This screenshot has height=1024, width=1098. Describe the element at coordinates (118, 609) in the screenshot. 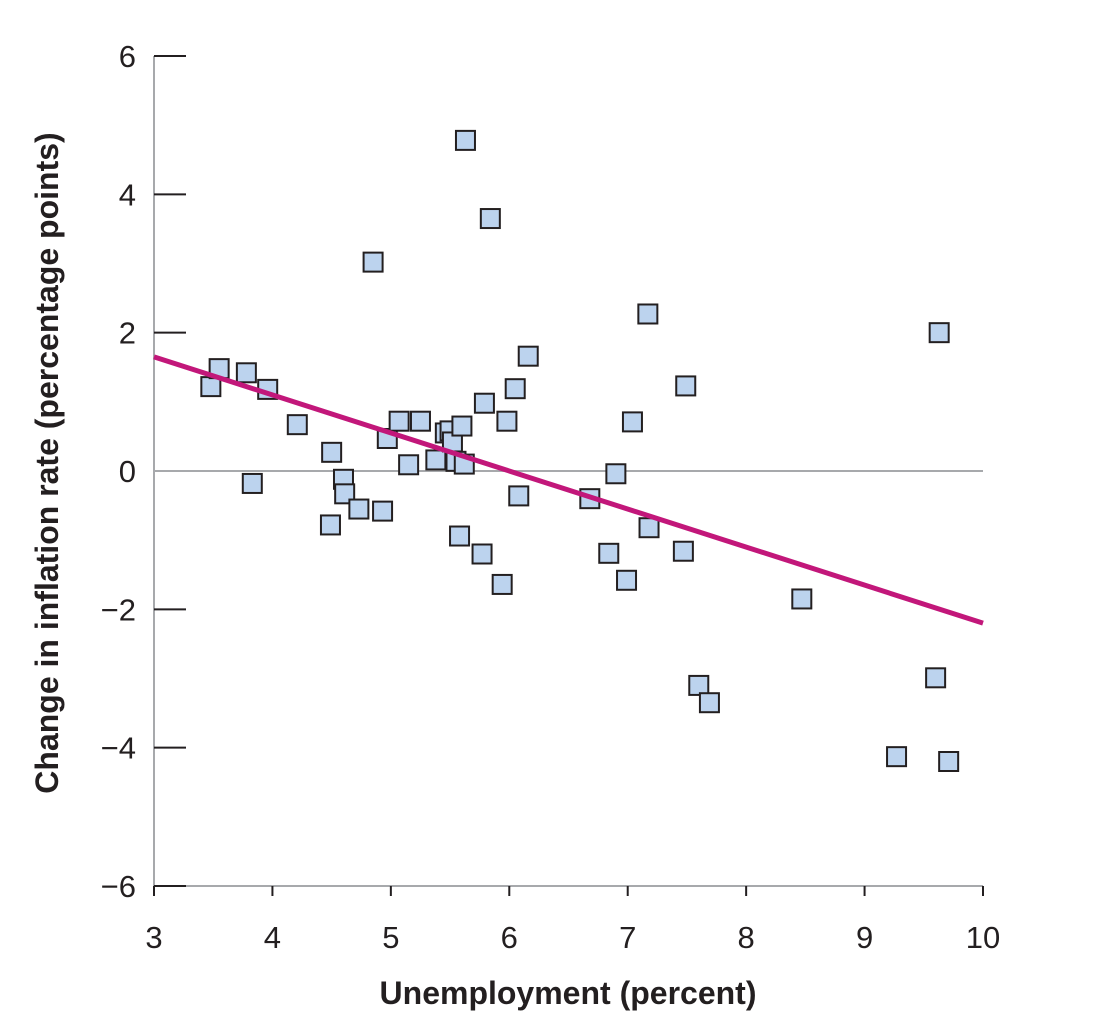

I see `y-tick-label: −2` at that location.